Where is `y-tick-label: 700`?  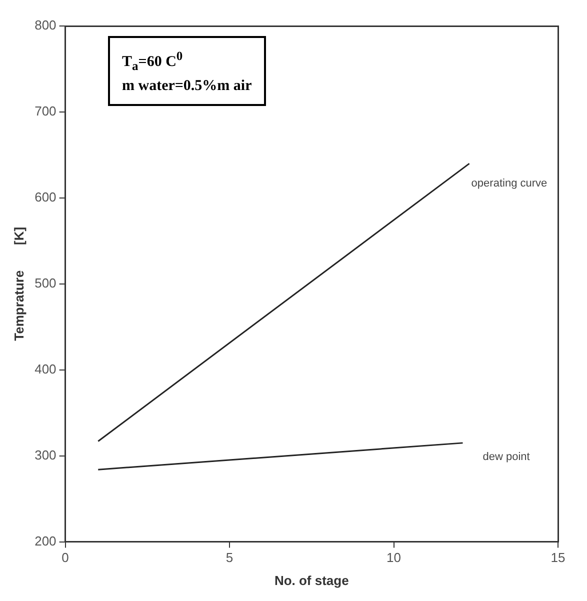 y-tick-label: 700 is located at coordinates (45, 111).